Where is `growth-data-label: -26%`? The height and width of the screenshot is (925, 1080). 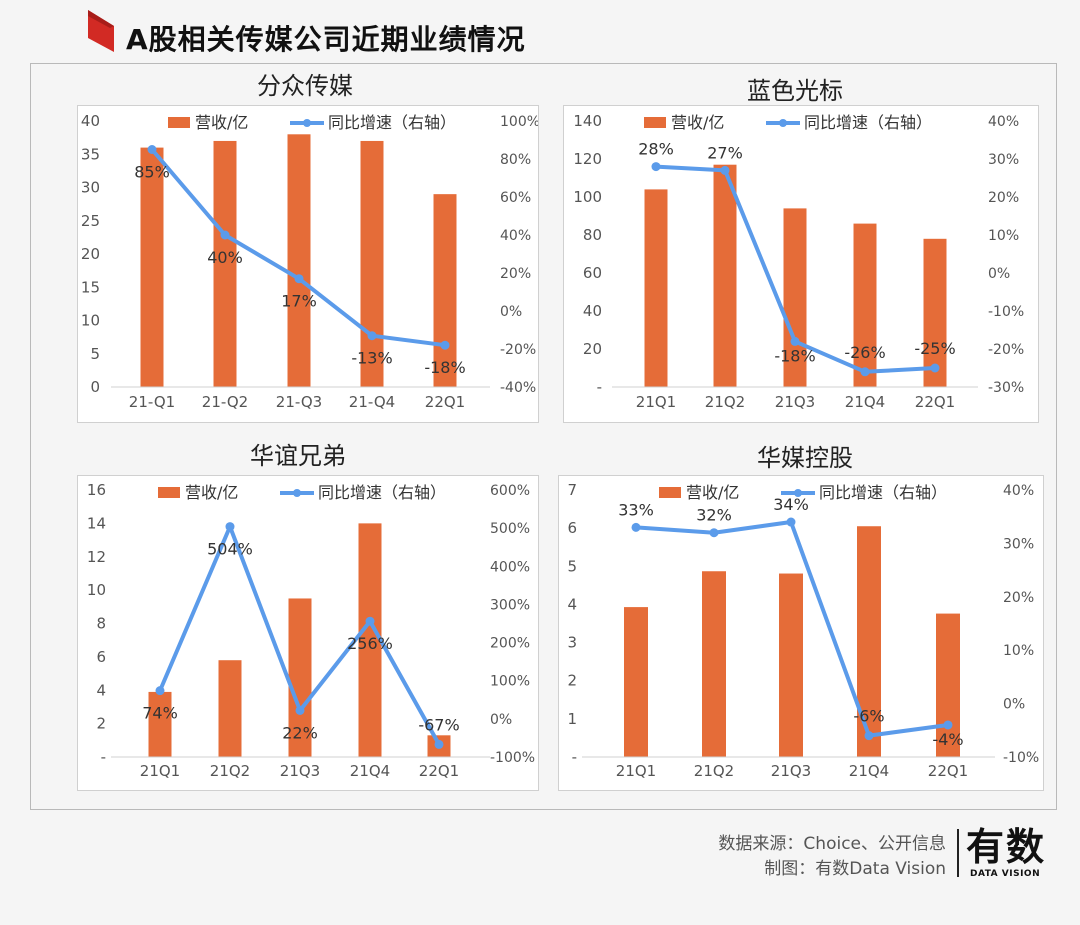 growth-data-label: -26% is located at coordinates (864, 352).